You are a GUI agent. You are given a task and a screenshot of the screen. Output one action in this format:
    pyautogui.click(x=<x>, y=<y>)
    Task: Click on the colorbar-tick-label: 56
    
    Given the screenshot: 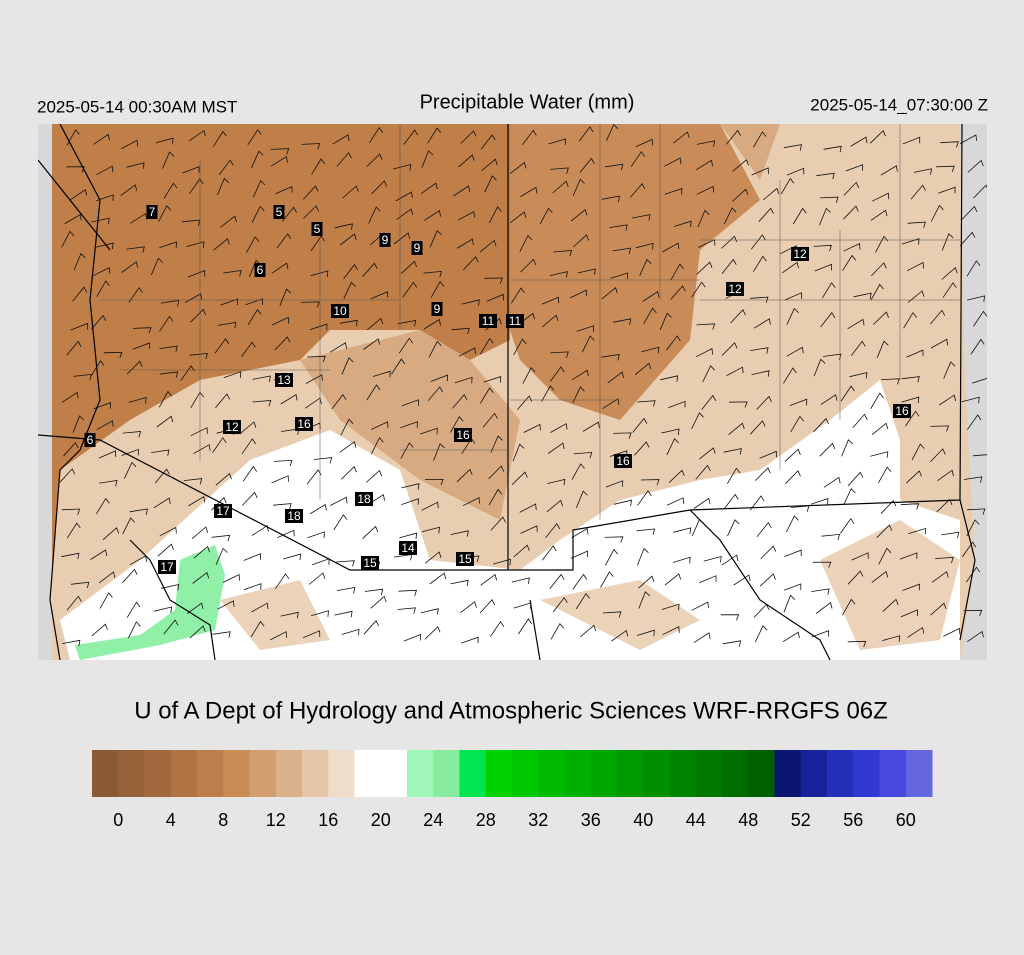 What is the action you would take?
    pyautogui.click(x=853, y=820)
    